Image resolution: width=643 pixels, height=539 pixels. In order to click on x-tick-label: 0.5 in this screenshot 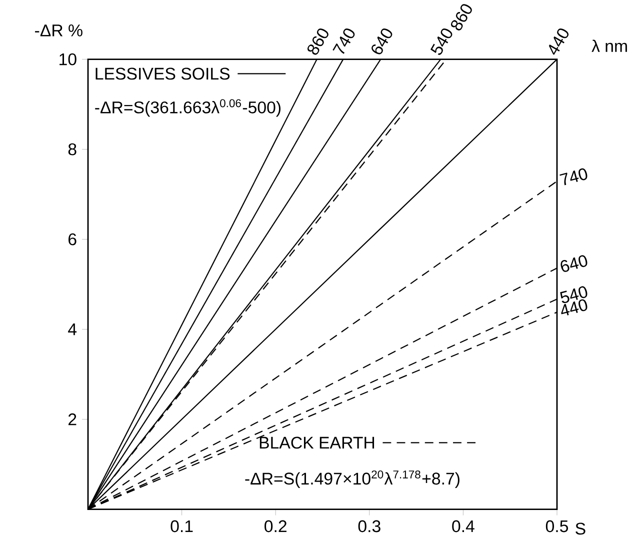, I will do `click(557, 526)`.